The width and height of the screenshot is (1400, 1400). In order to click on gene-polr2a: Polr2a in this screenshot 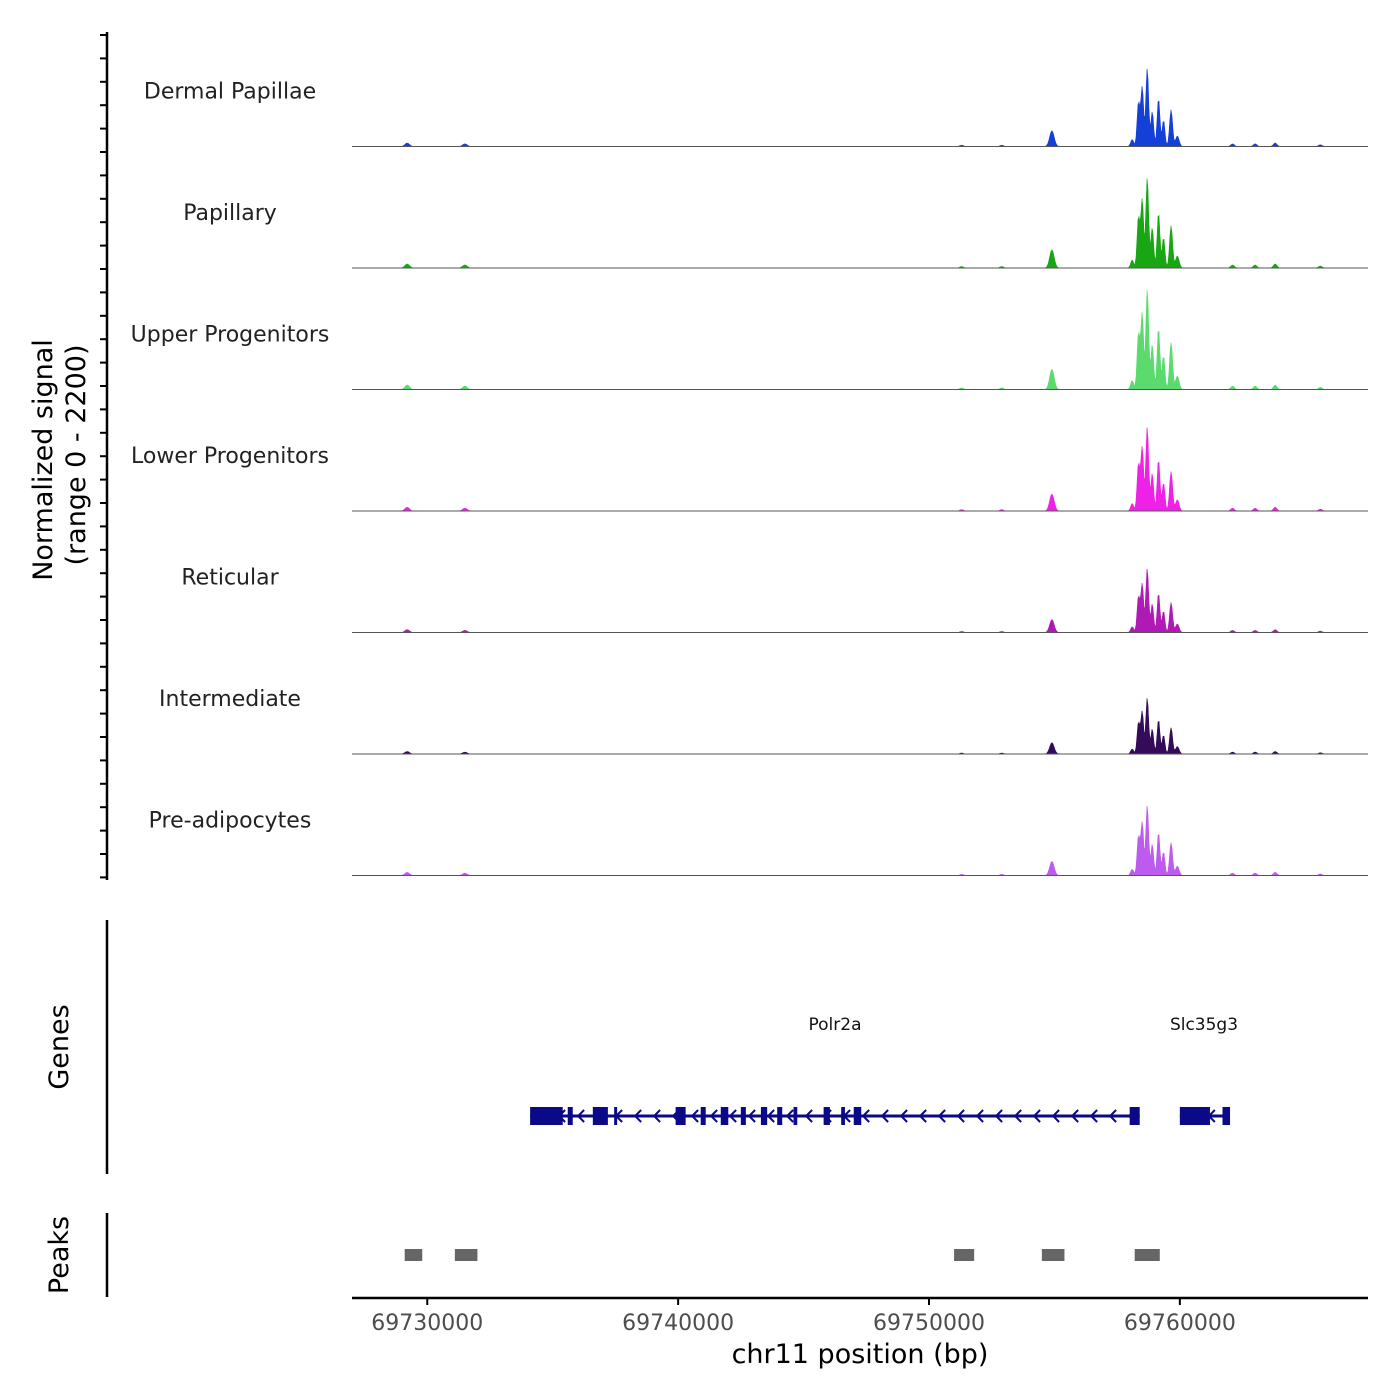, I will do `click(835, 1070)`.